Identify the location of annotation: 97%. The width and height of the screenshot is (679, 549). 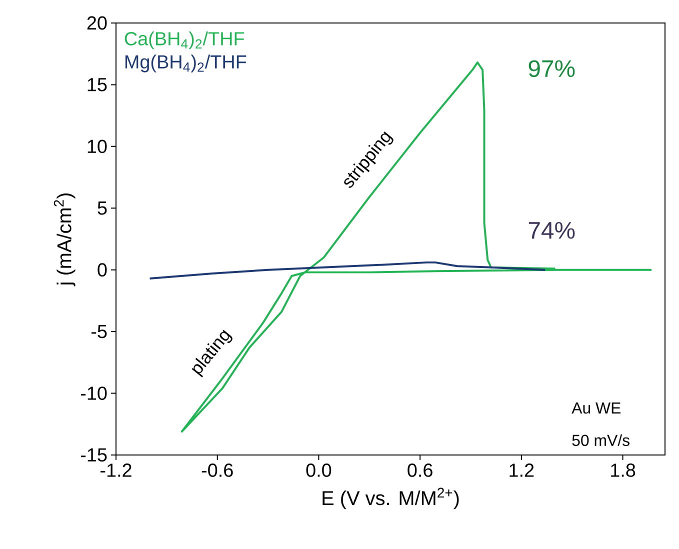
(551, 69).